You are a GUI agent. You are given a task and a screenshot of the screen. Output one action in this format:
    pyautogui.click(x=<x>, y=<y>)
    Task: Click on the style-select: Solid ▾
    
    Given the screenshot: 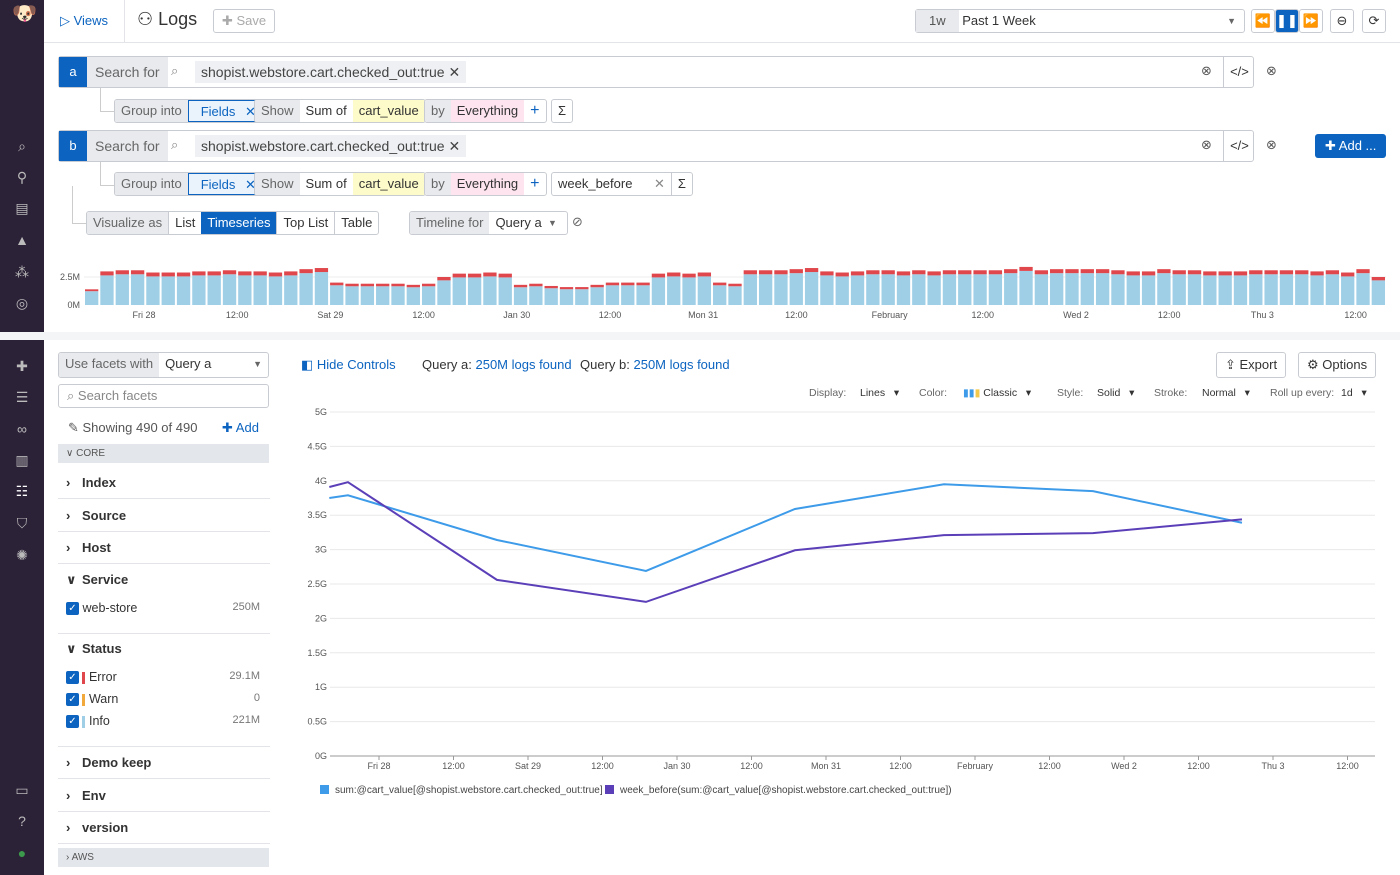 What is the action you would take?
    pyautogui.click(x=1116, y=393)
    